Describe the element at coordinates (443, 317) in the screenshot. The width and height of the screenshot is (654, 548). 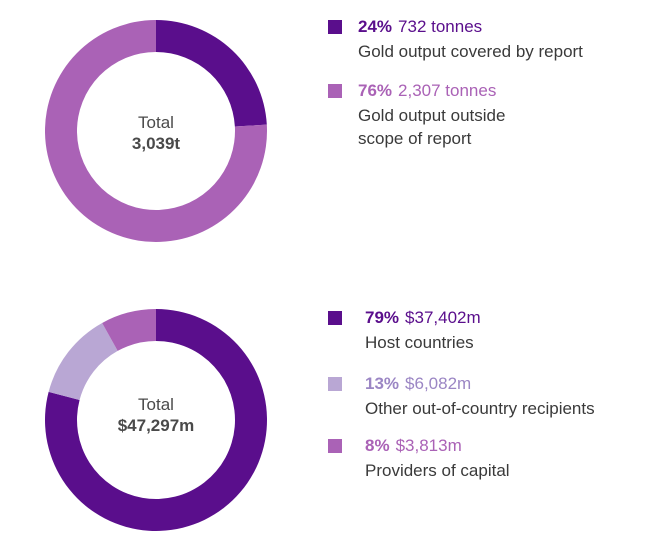
I see `legend-value: $37,402m` at that location.